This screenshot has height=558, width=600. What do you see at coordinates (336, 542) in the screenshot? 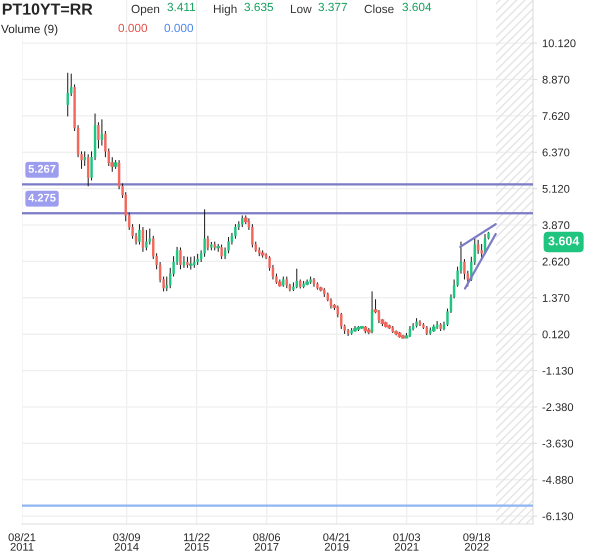
I see `x-tick-label: 04/21 2019` at bounding box center [336, 542].